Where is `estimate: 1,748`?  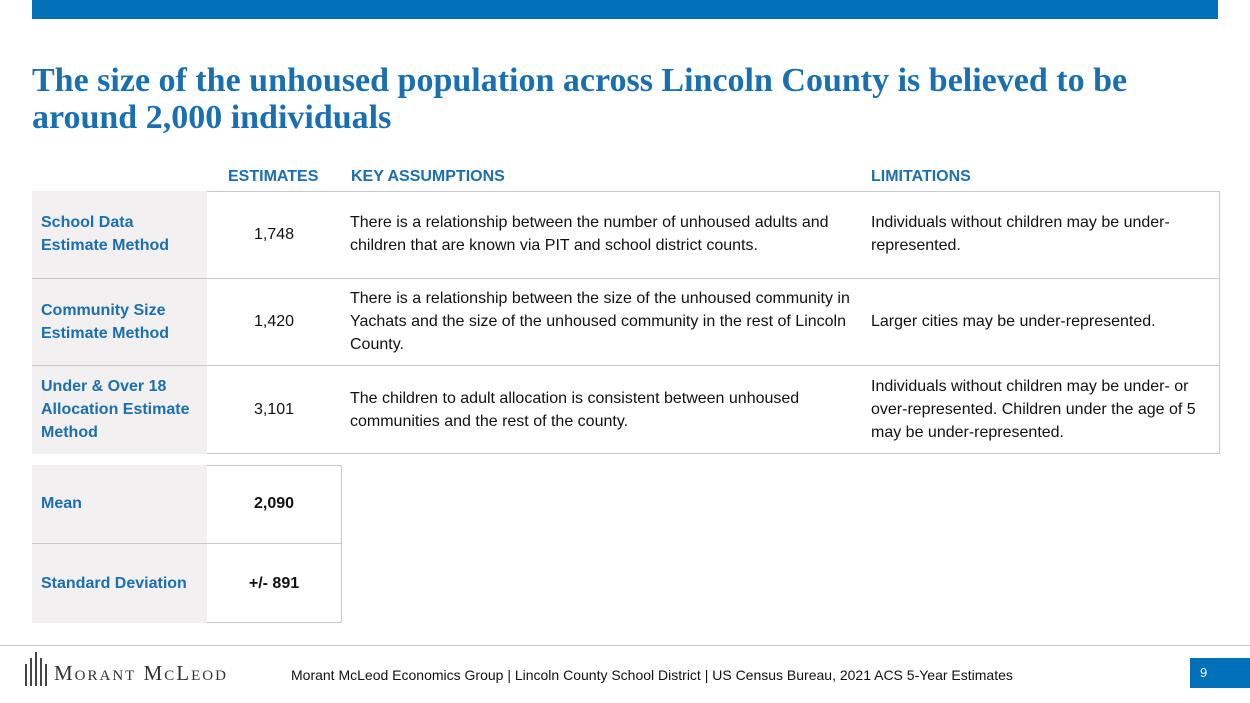 estimate: 1,748 is located at coordinates (274, 235).